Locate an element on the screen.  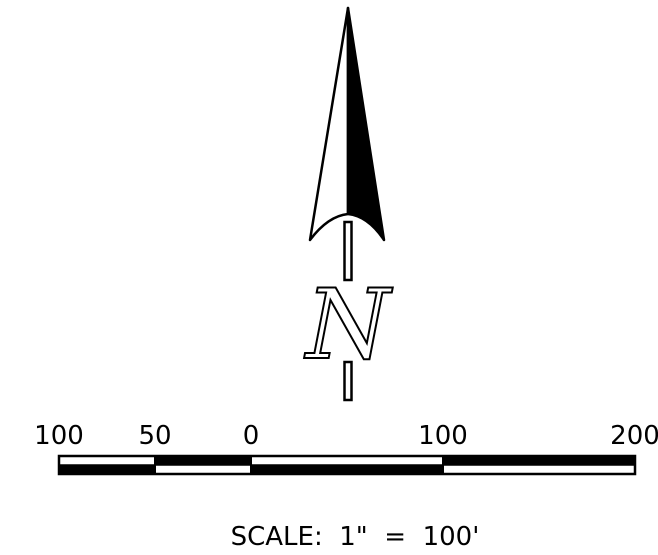
arrow-shaft-lower is located at coordinates (348, 381).